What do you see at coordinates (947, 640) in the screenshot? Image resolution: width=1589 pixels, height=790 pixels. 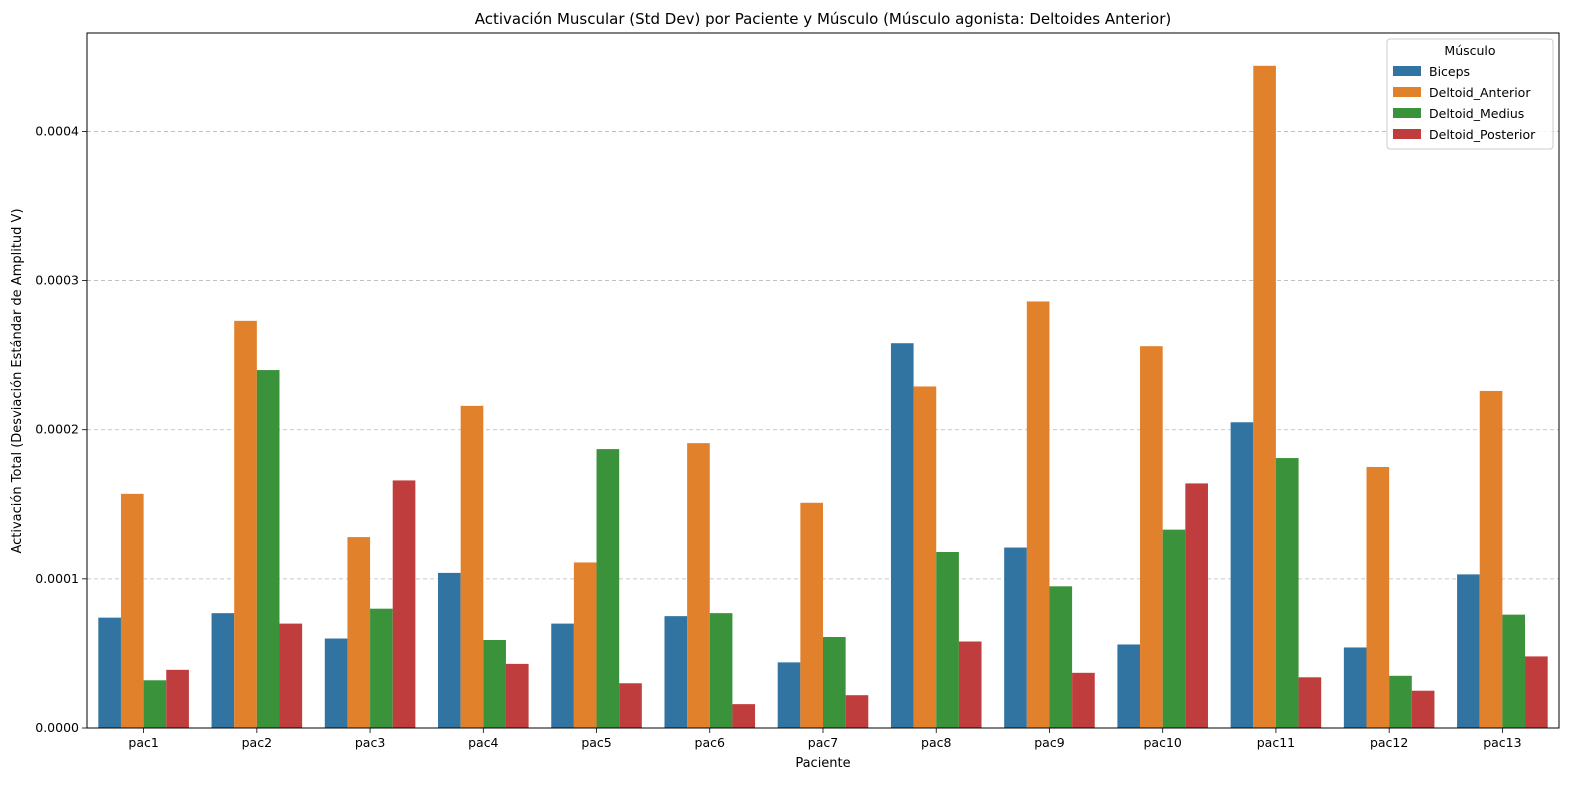 I see `bar-deltoid-medius-pac8` at bounding box center [947, 640].